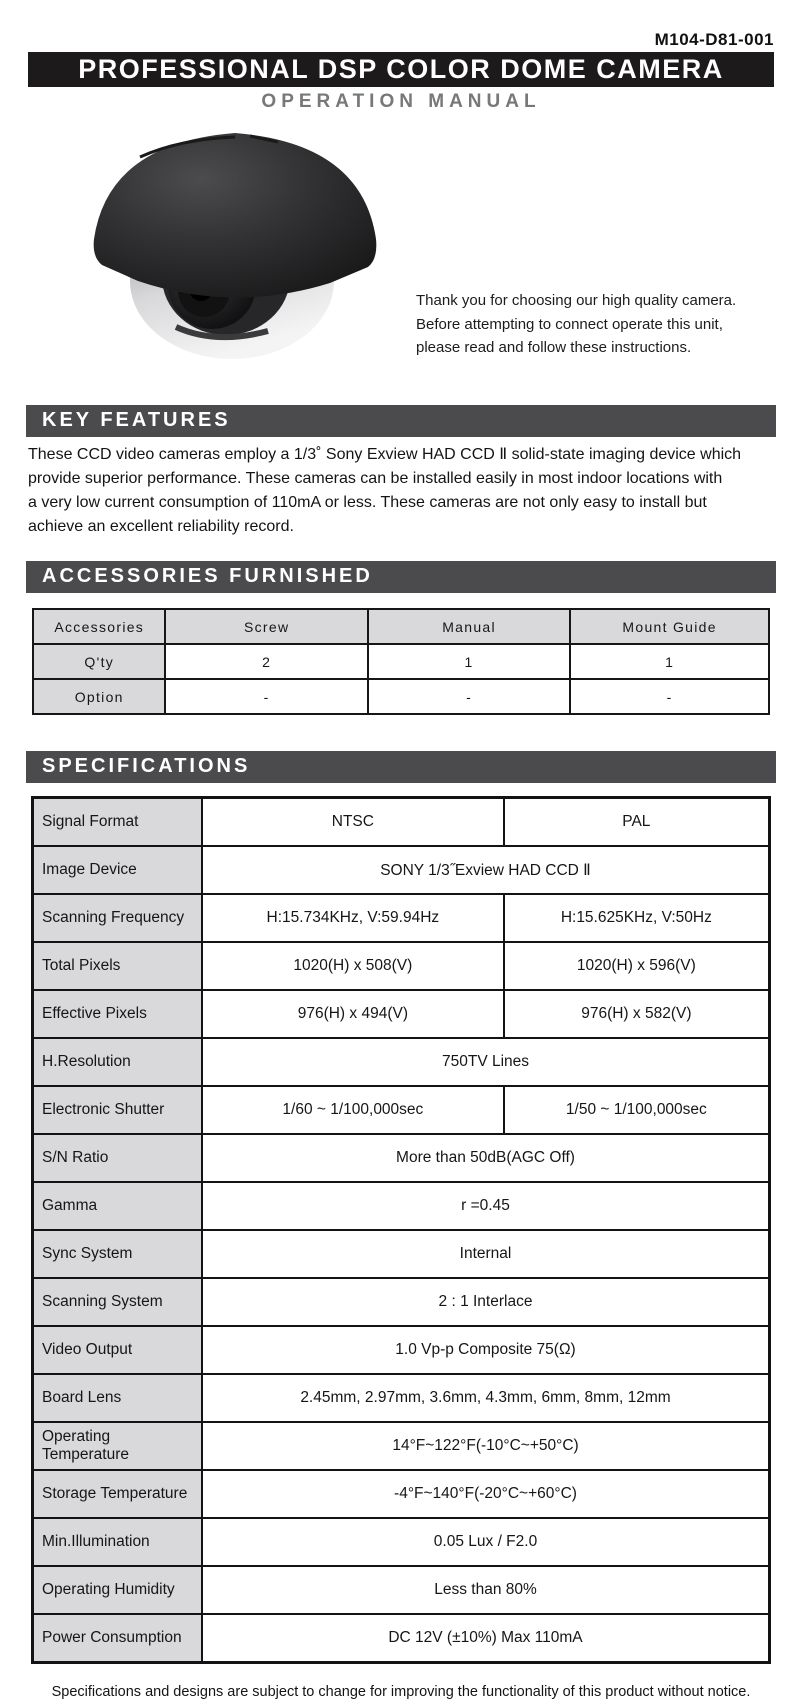 The image size is (802, 1700). I want to click on spec-row: H.Resolution 750TV Lines, so click(401, 1062).